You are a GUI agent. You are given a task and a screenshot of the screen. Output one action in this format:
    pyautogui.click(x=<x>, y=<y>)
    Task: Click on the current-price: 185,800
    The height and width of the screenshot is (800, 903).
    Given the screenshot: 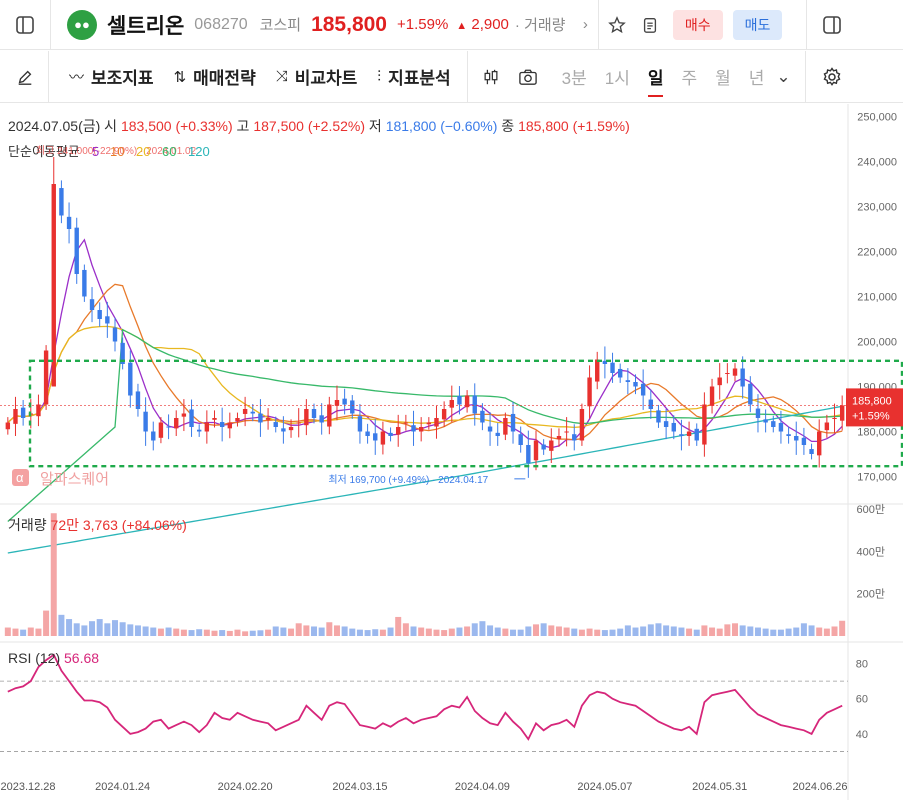 What is the action you would take?
    pyautogui.click(x=349, y=24)
    